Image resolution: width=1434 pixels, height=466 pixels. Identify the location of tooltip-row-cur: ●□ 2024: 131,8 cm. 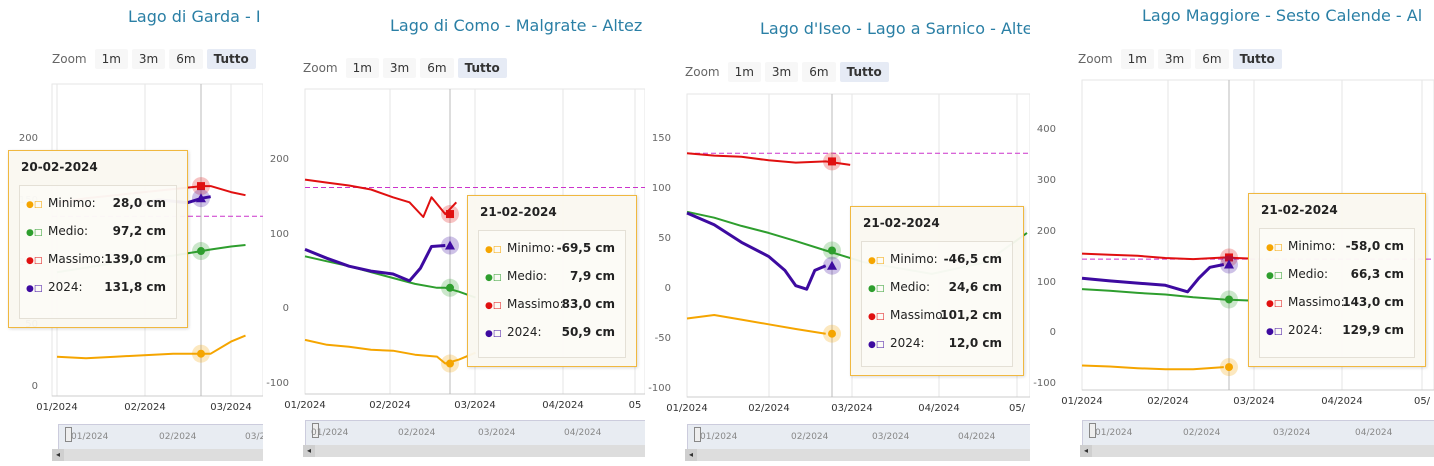
(98, 288).